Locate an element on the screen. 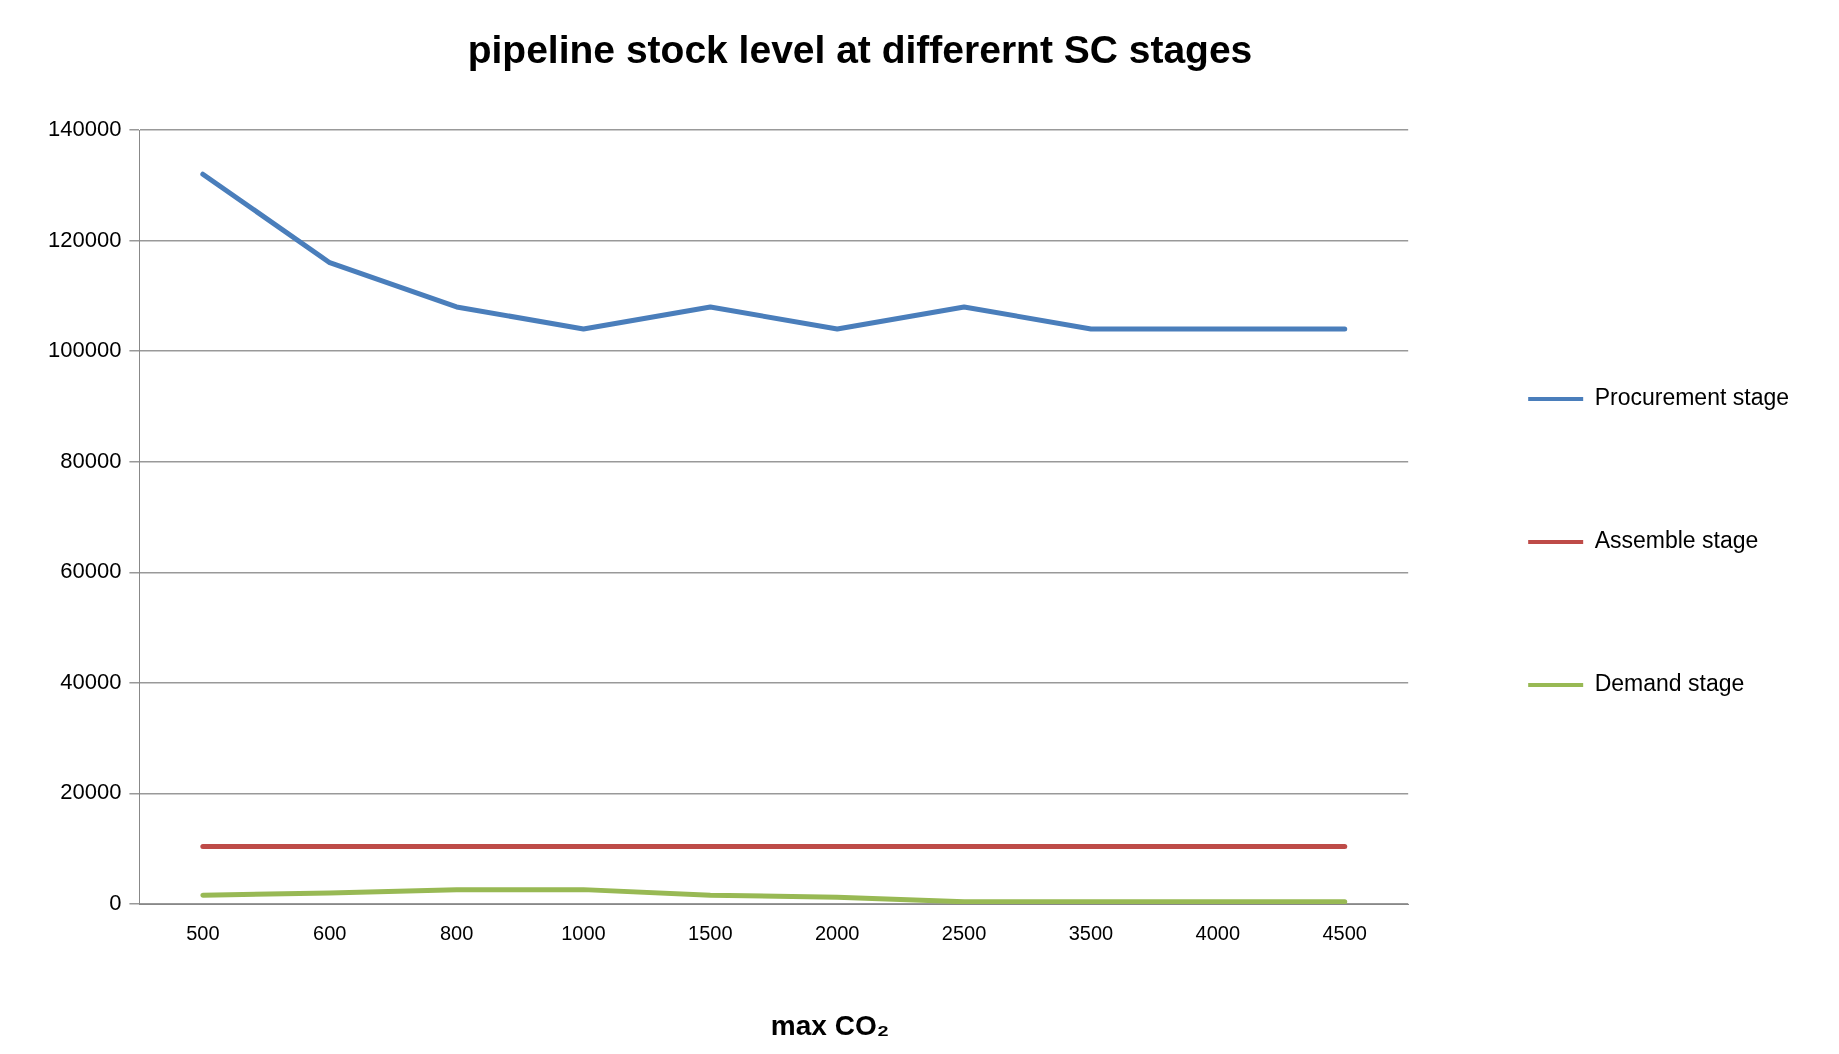  x-axis-title: max CO₂ is located at coordinates (830, 1026).